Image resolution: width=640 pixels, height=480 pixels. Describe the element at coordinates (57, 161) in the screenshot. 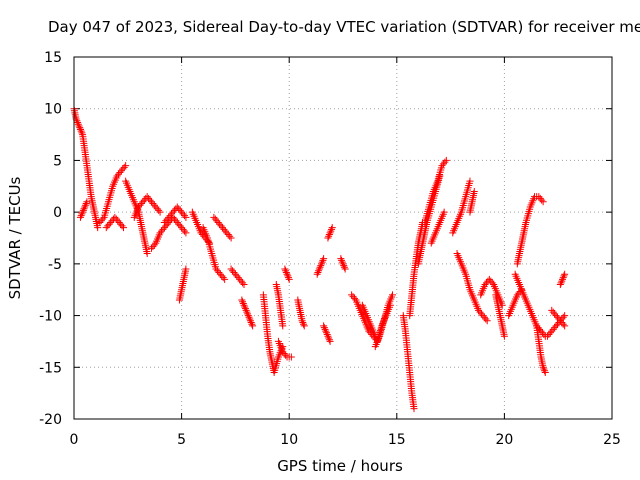

I see `y-tick-label: 5` at that location.